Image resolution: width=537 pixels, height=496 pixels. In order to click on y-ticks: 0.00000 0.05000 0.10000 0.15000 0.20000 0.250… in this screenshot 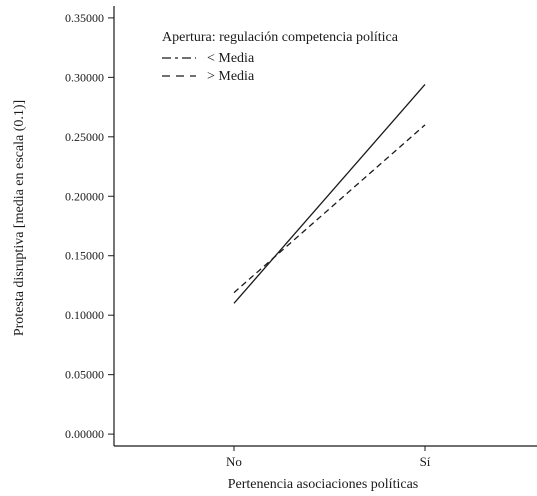, I will do `click(89, 226)`.